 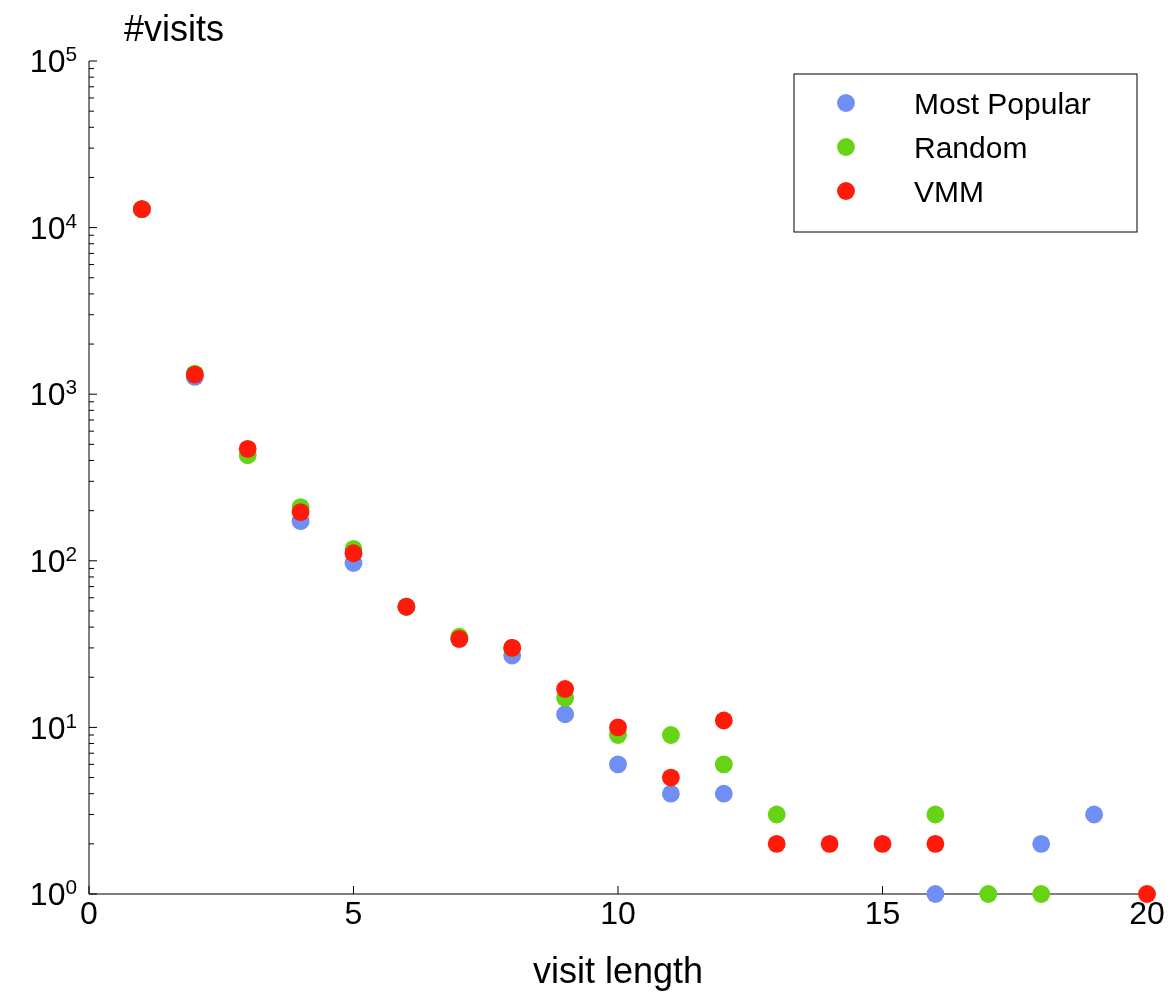 I want to click on y-tick-label: 10$^{5}$, so click(x=53, y=60).